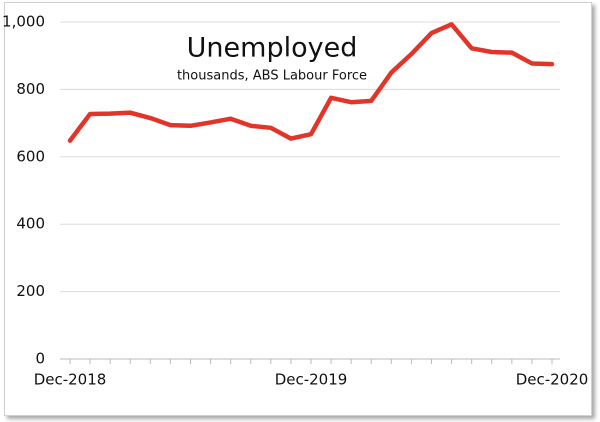 The width and height of the screenshot is (600, 422). Describe the element at coordinates (30, 224) in the screenshot. I see `y-tick-label: 400` at that location.